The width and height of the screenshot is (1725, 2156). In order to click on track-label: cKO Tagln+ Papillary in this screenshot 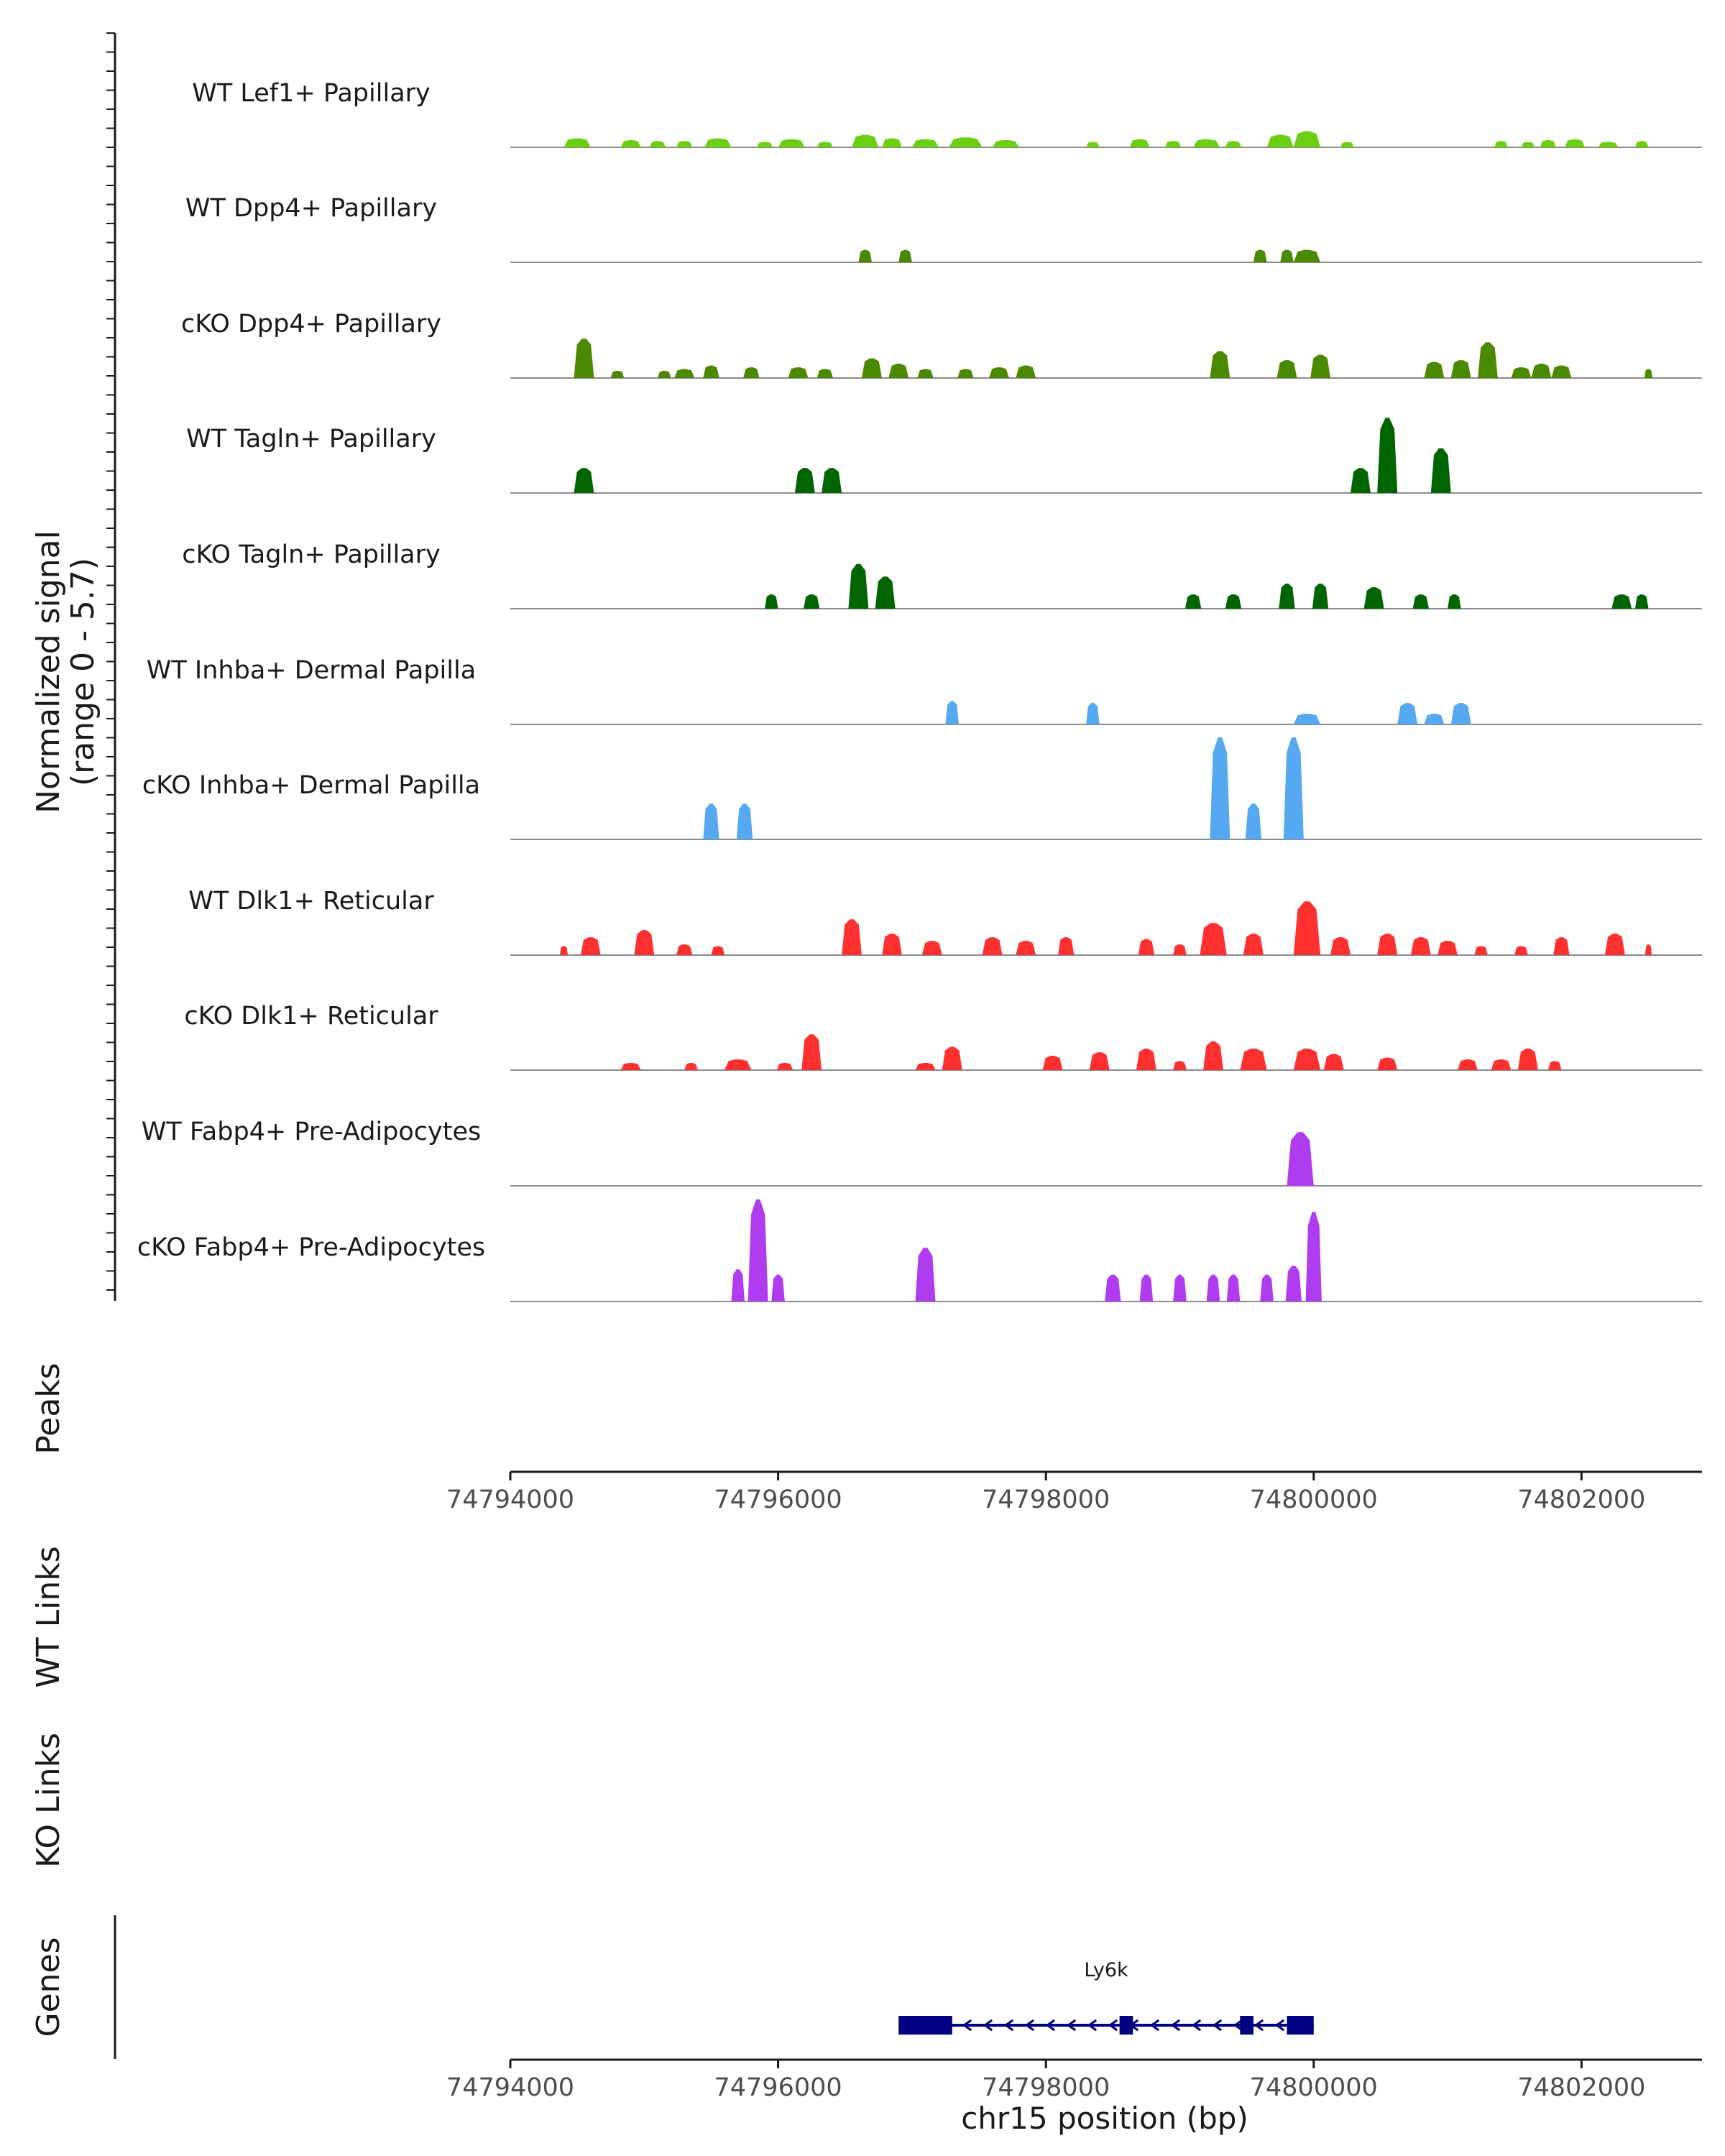, I will do `click(311, 555)`.